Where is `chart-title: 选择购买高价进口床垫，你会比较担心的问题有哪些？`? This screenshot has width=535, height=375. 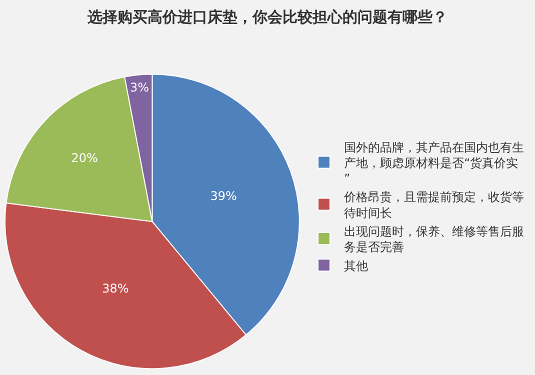
chart-title: 选择购买高价进口床垫，你会比较担心的问题有哪些？ is located at coordinates (267, 17).